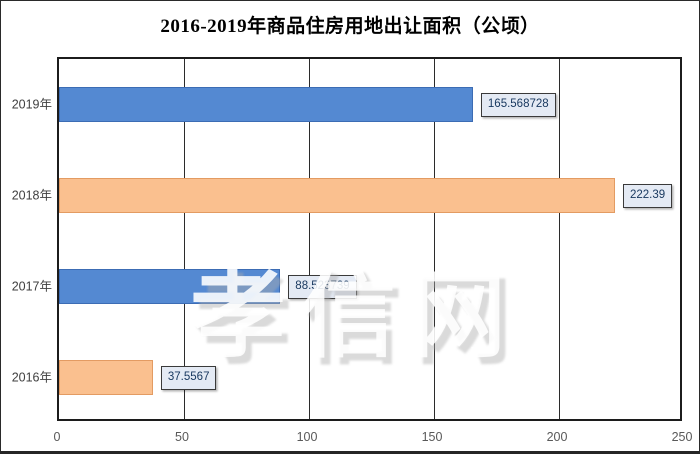 This screenshot has height=457, width=700. I want to click on y-axis-label-2016: 2016年, so click(31, 377).